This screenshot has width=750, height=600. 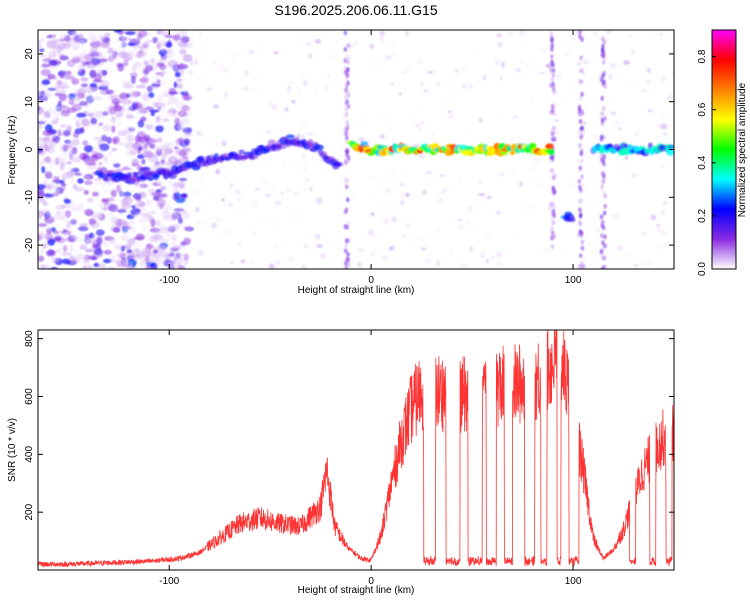 What do you see at coordinates (702, 216) in the screenshot?
I see `colorbar-tick-label: 0.2` at bounding box center [702, 216].